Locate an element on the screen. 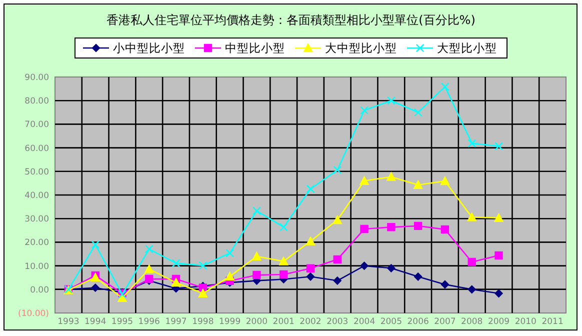  legend-label: 中型比小型 is located at coordinates (255, 48).